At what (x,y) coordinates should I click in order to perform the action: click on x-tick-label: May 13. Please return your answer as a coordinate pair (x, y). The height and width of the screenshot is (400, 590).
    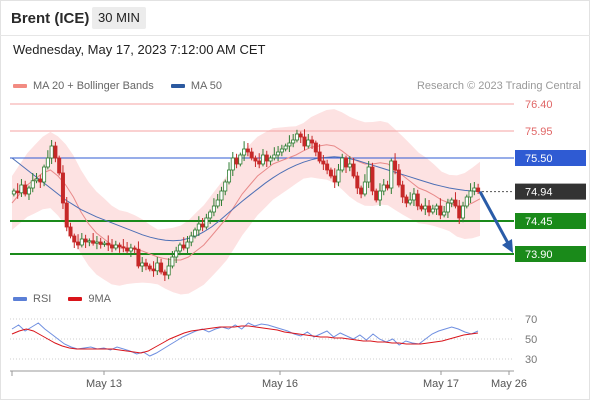
    Looking at the image, I should click on (104, 384).